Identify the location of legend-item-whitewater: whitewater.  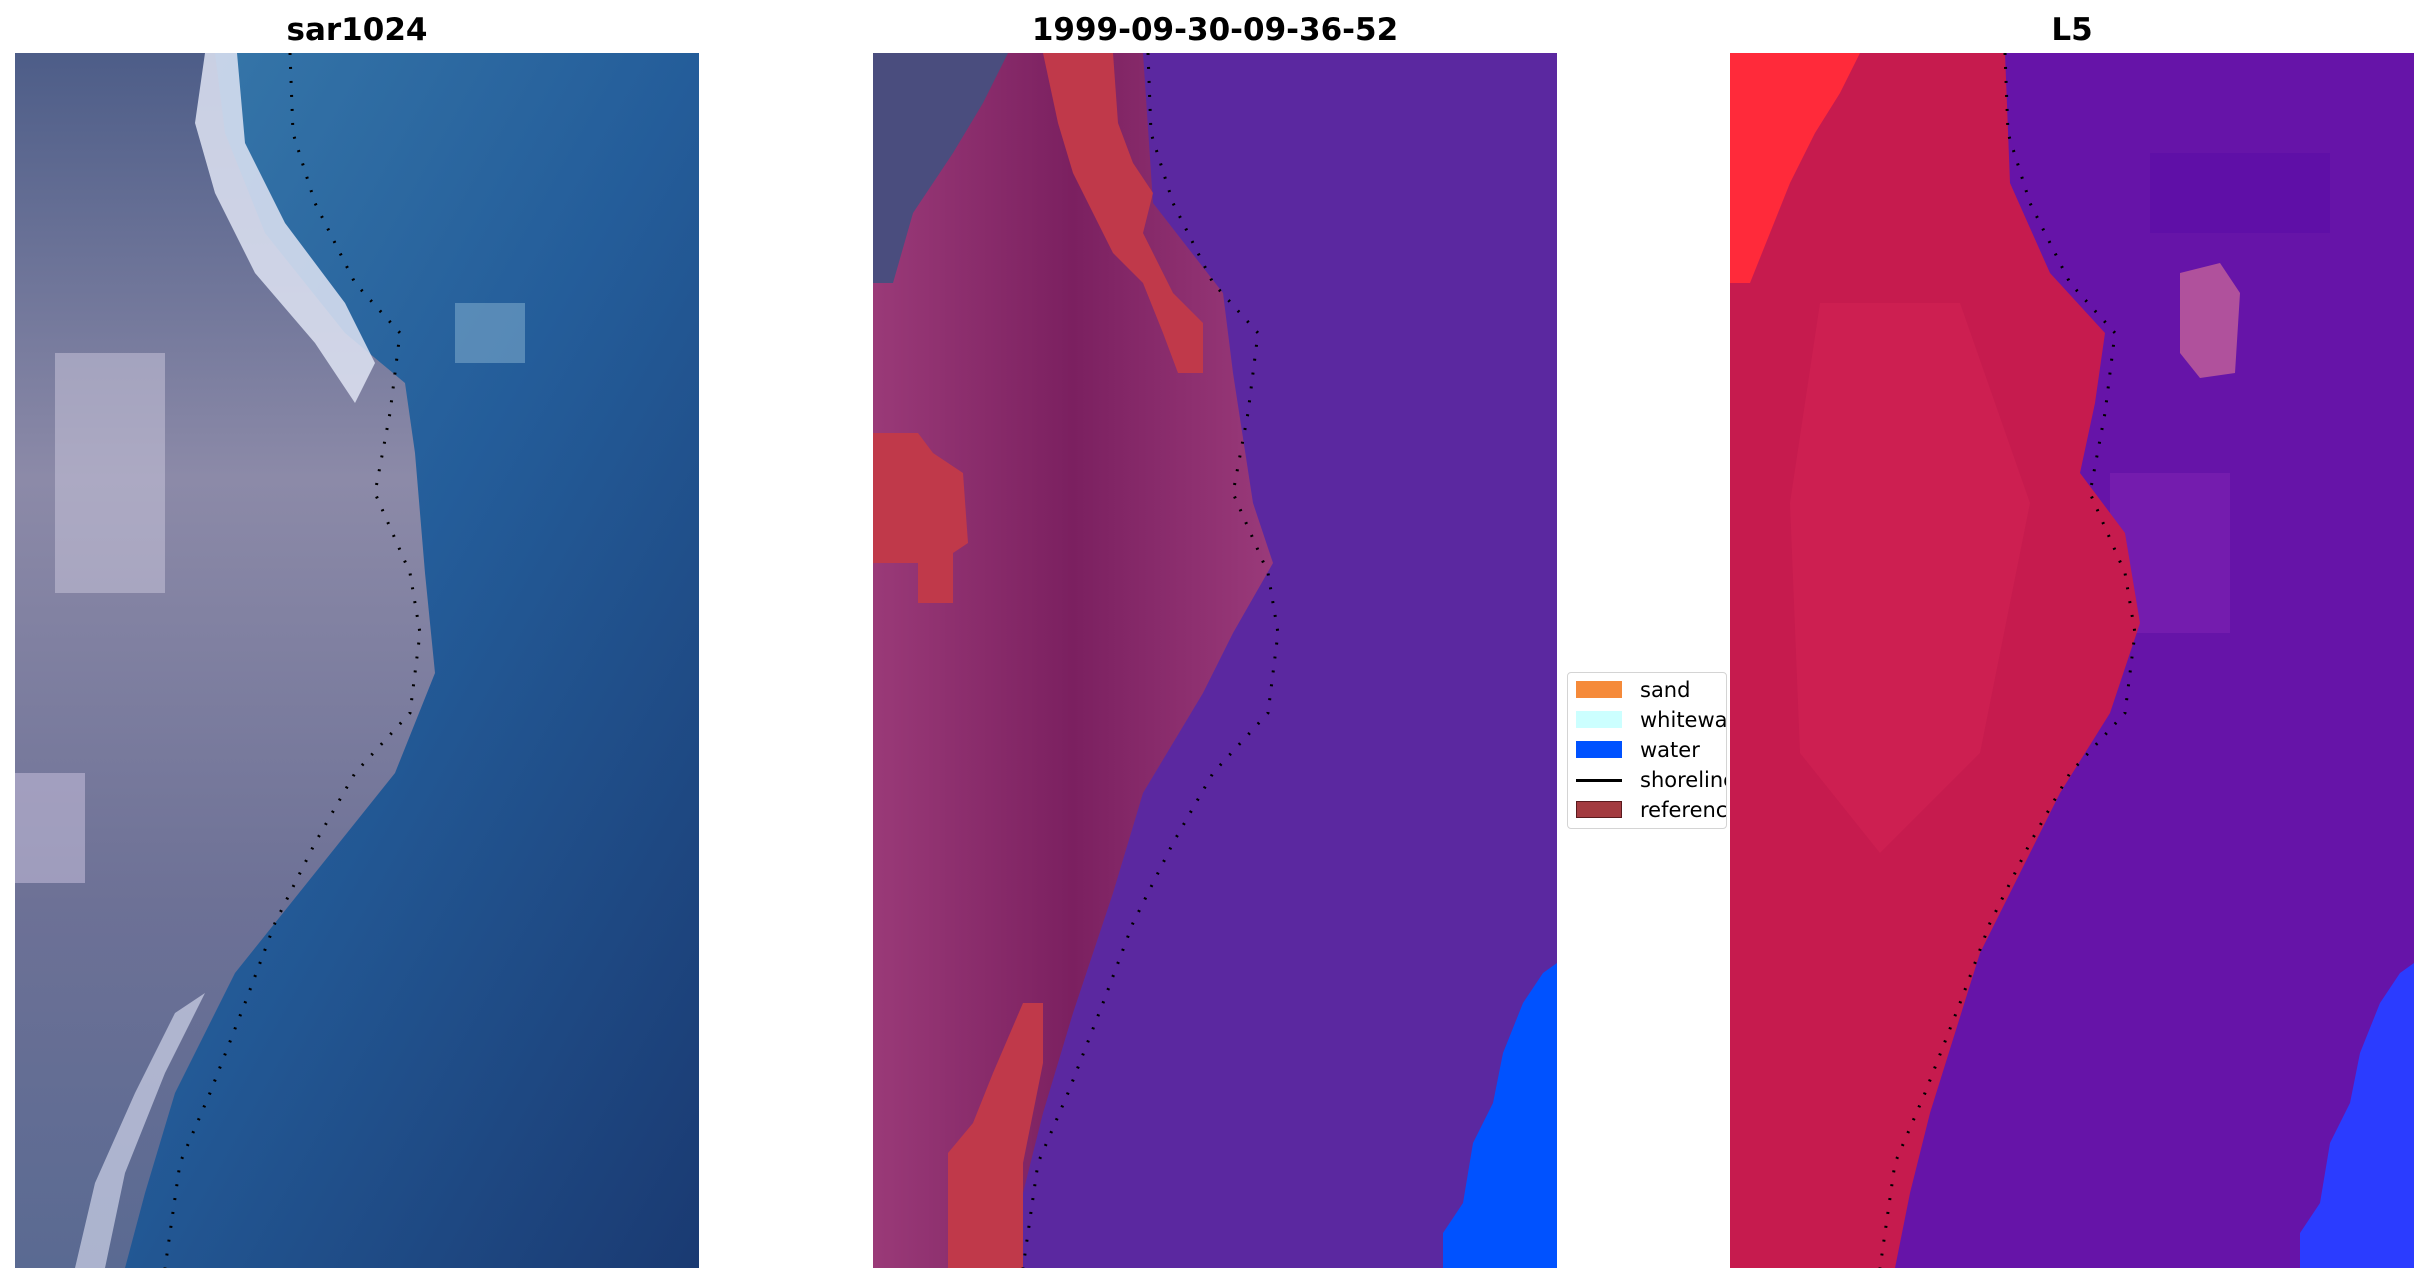
(1651, 720).